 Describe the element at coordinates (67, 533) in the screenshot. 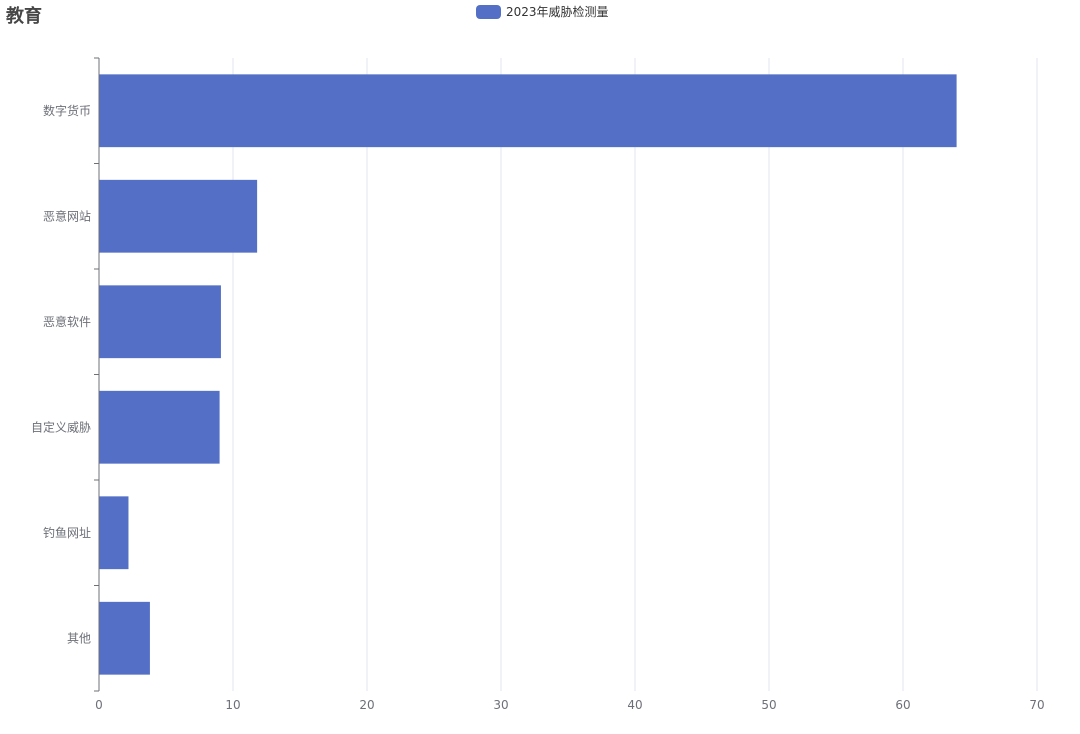

I see `y-tick-label: 钓鱼网址` at that location.